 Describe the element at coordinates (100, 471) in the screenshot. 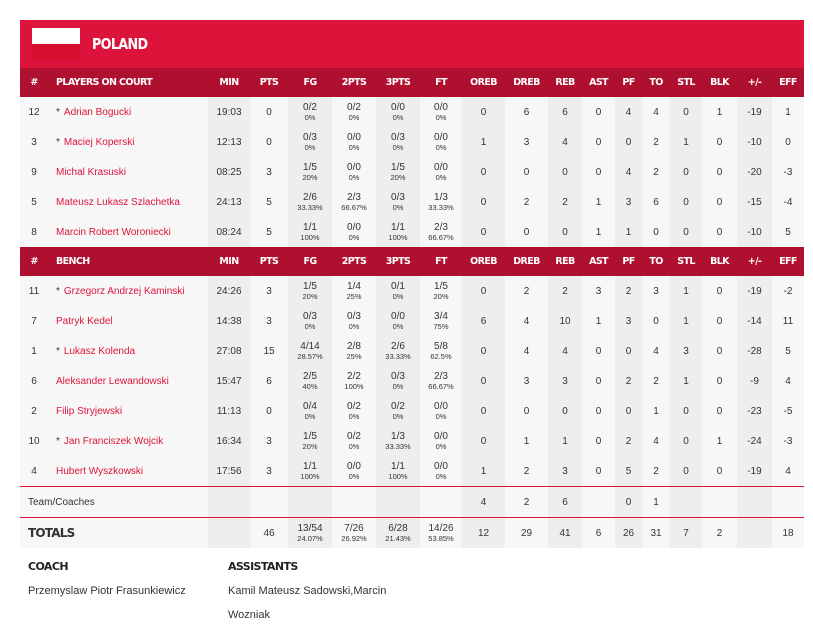

I see `player-name-link: Hubert Wyszkowski` at that location.